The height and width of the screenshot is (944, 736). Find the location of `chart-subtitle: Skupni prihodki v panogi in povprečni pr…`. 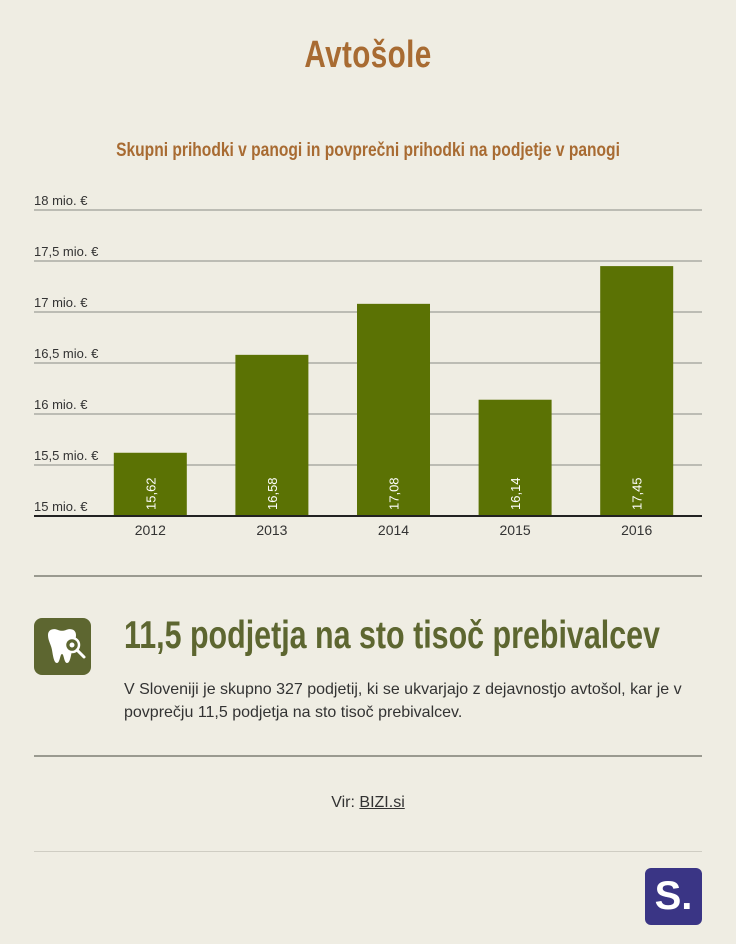

chart-subtitle: Skupni prihodki v panogi in povprečni pr… is located at coordinates (368, 150).